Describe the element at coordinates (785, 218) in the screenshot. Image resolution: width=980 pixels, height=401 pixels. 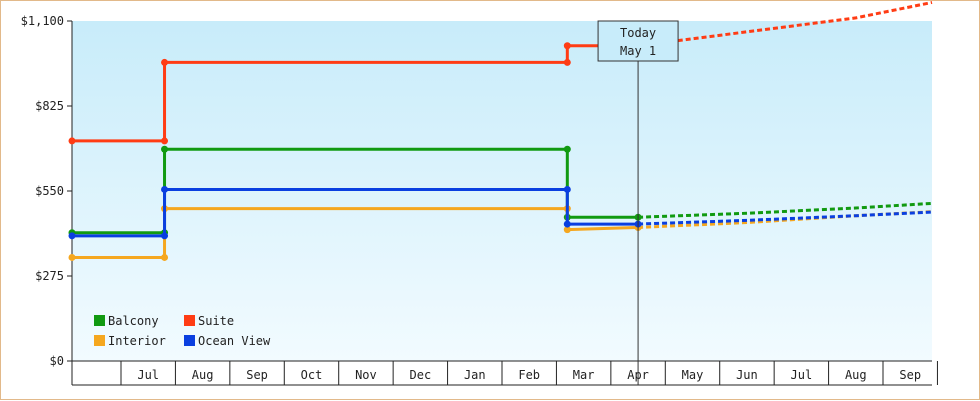
I see `series-forecast-ocean-view` at that location.